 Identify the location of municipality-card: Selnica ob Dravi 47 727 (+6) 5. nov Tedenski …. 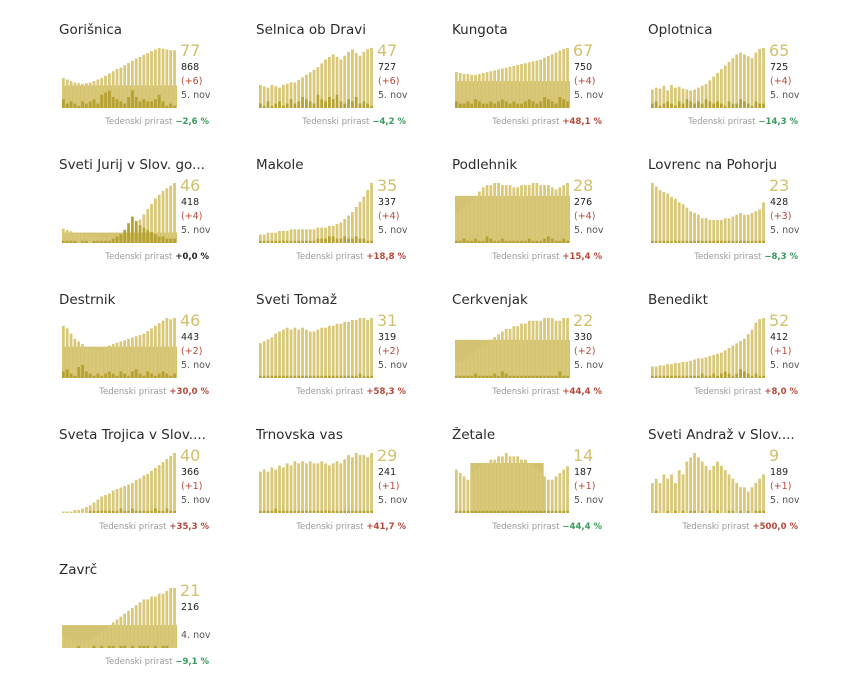
(346, 82).